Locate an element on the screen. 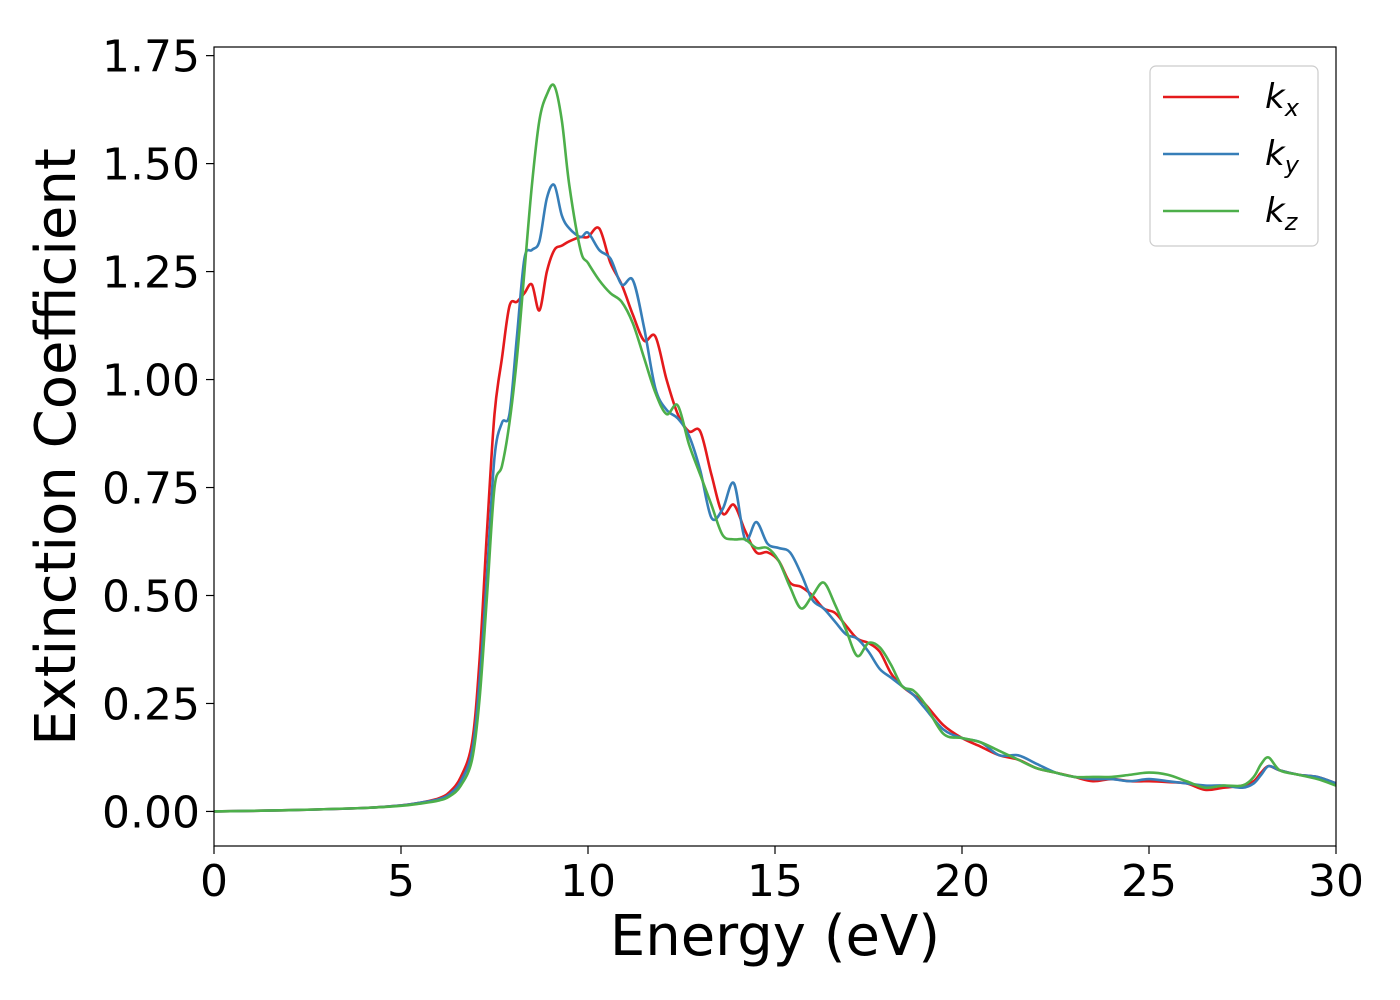 The height and width of the screenshot is (1000, 1400). y-tick-label: 0.25 is located at coordinates (151, 704).